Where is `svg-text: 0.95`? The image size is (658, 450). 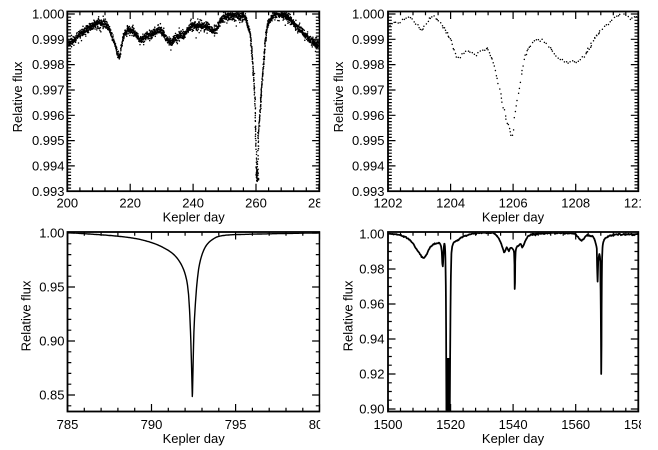
svg-text: 0.95 is located at coordinates (51, 287).